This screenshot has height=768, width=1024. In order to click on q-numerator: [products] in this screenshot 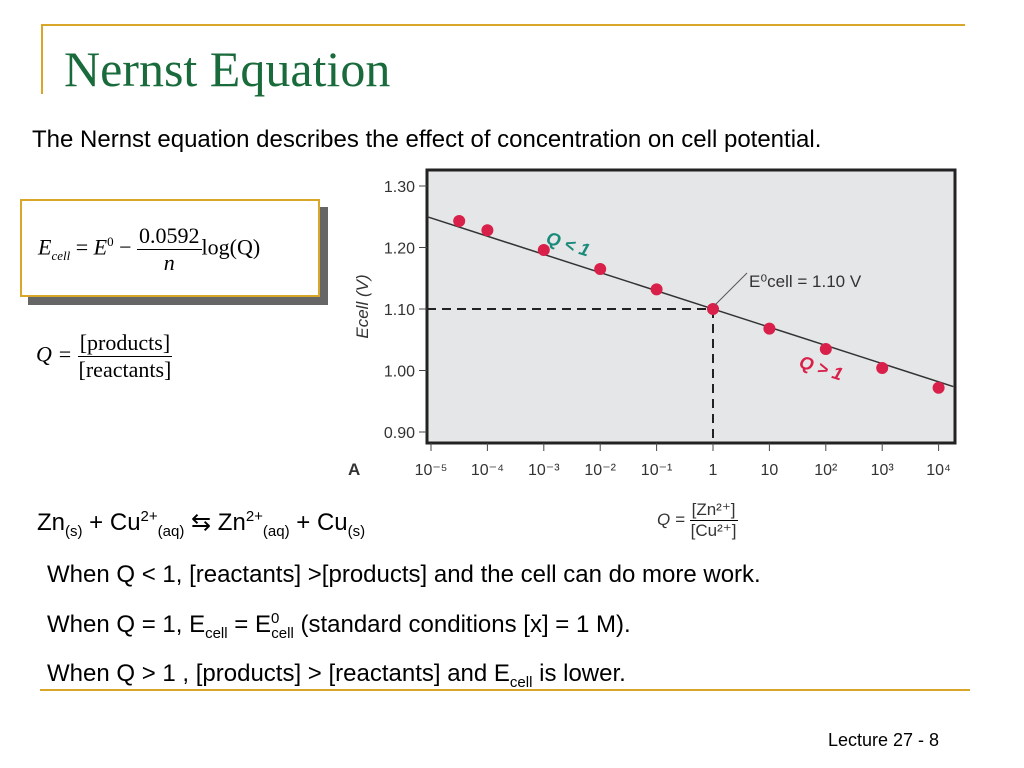, I will do `click(125, 343)`.